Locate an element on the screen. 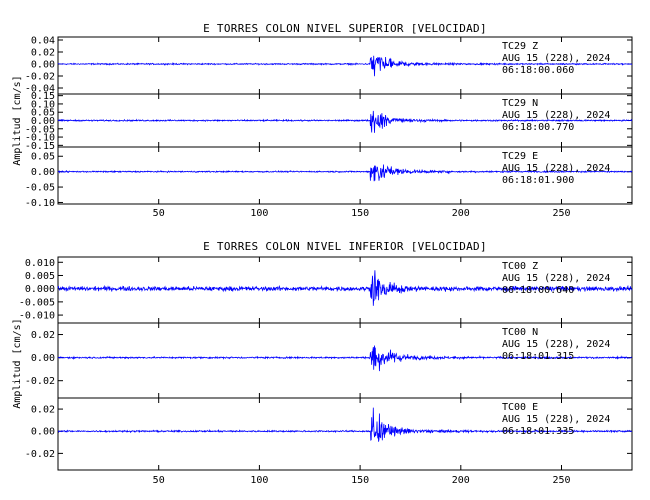  trace-annotation: 06:18:00.770 is located at coordinates (538, 127).